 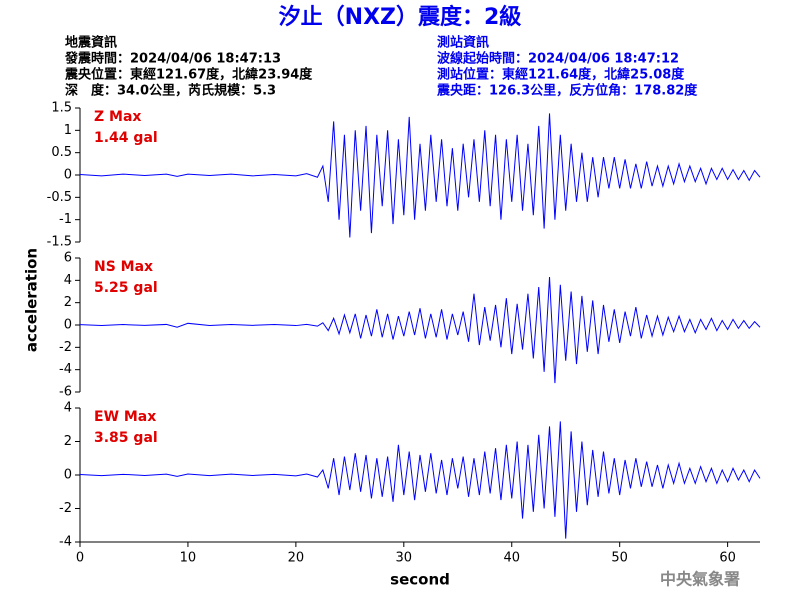 What do you see at coordinates (172, 59) in the screenshot?
I see `info-line: 發震時間：2024/04/06 18:47:13` at bounding box center [172, 59].